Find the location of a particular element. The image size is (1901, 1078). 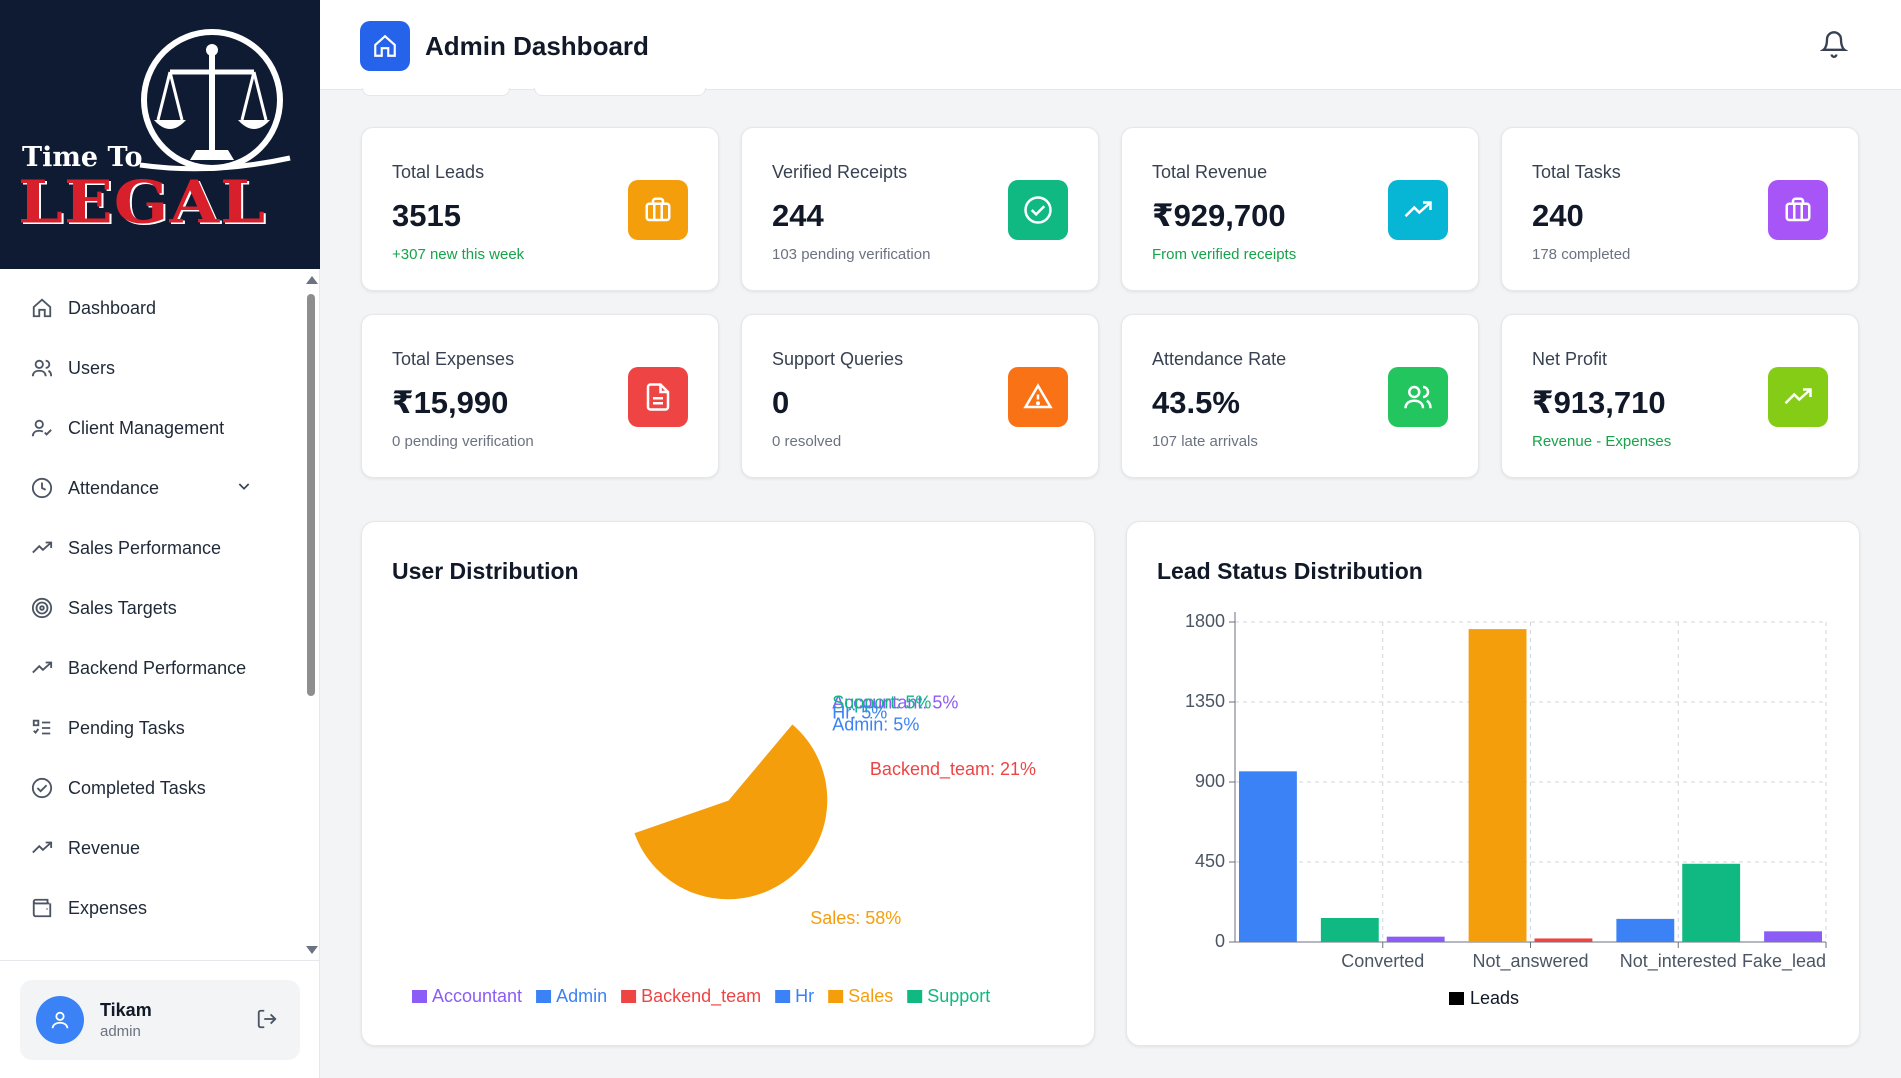

stat-subtext: 107 late arrivals is located at coordinates (1205, 441).